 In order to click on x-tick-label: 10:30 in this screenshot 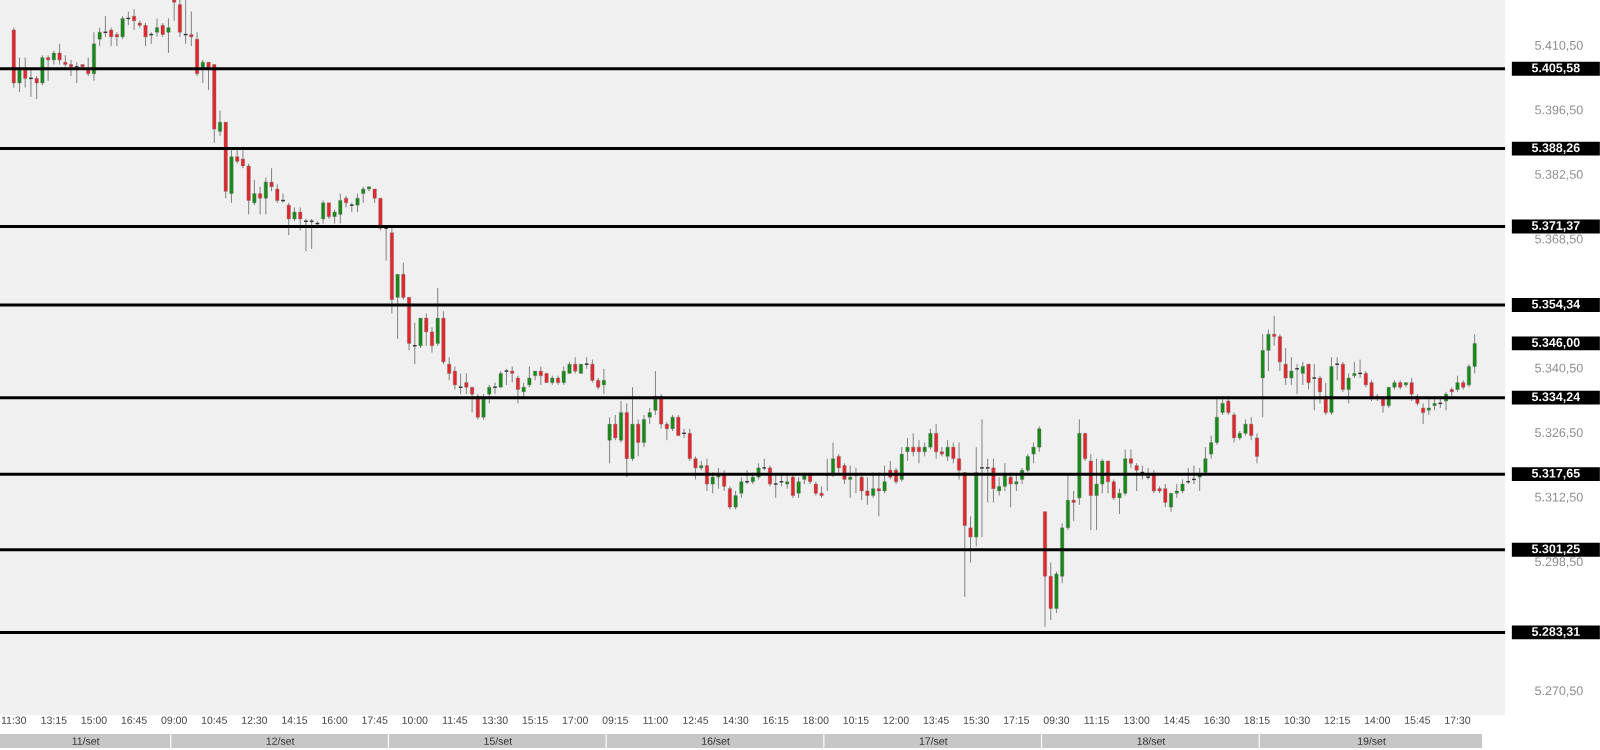, I will do `click(1297, 720)`.